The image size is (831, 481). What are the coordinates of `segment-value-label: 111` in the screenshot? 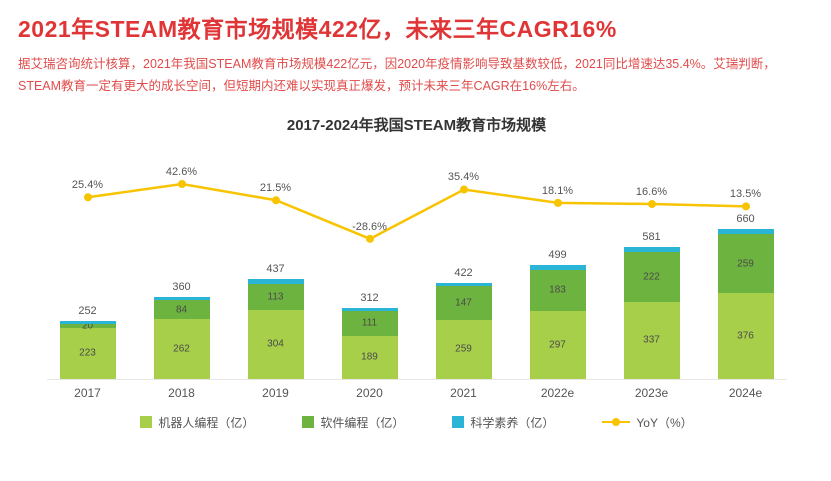 It's located at (369, 323).